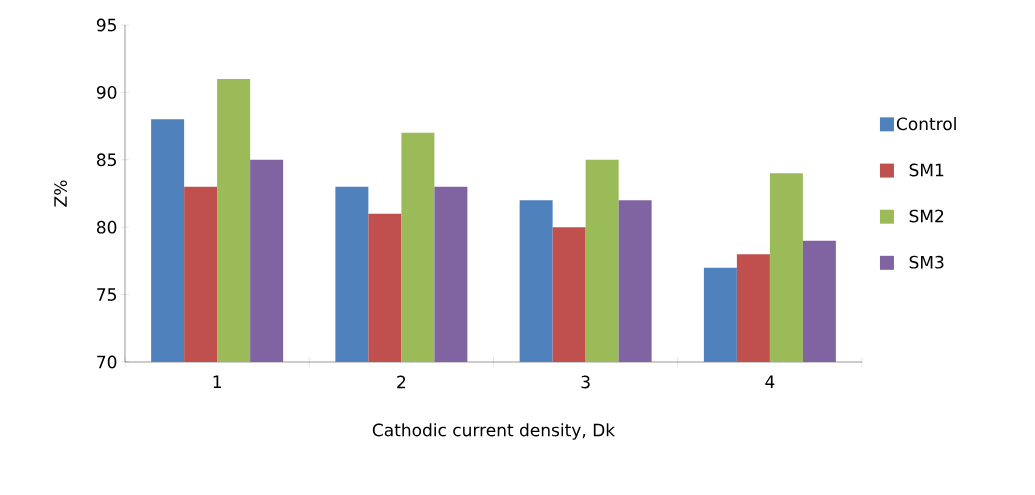 The height and width of the screenshot is (495, 1035). What do you see at coordinates (770, 381) in the screenshot?
I see `x-tick-label: 4` at bounding box center [770, 381].